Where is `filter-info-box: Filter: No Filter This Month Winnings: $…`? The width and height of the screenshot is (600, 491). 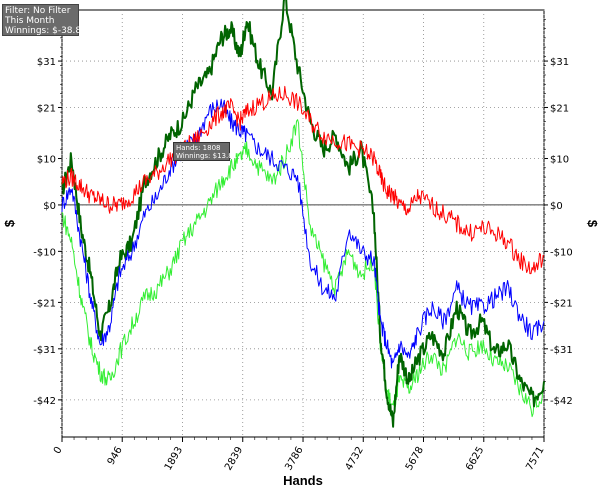
filter-info-box: Filter: No Filter This Month Winnings: $… is located at coordinates (44, 20).